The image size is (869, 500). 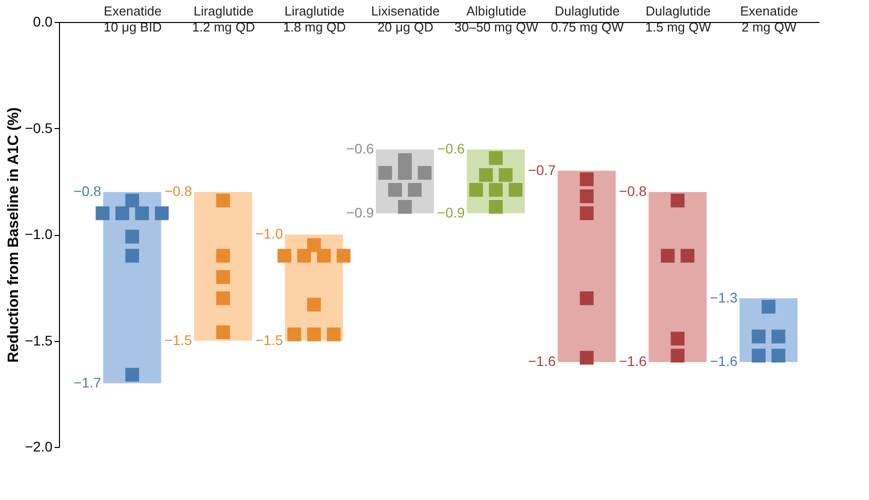 What do you see at coordinates (587, 266) in the screenshot?
I see `bar` at bounding box center [587, 266].